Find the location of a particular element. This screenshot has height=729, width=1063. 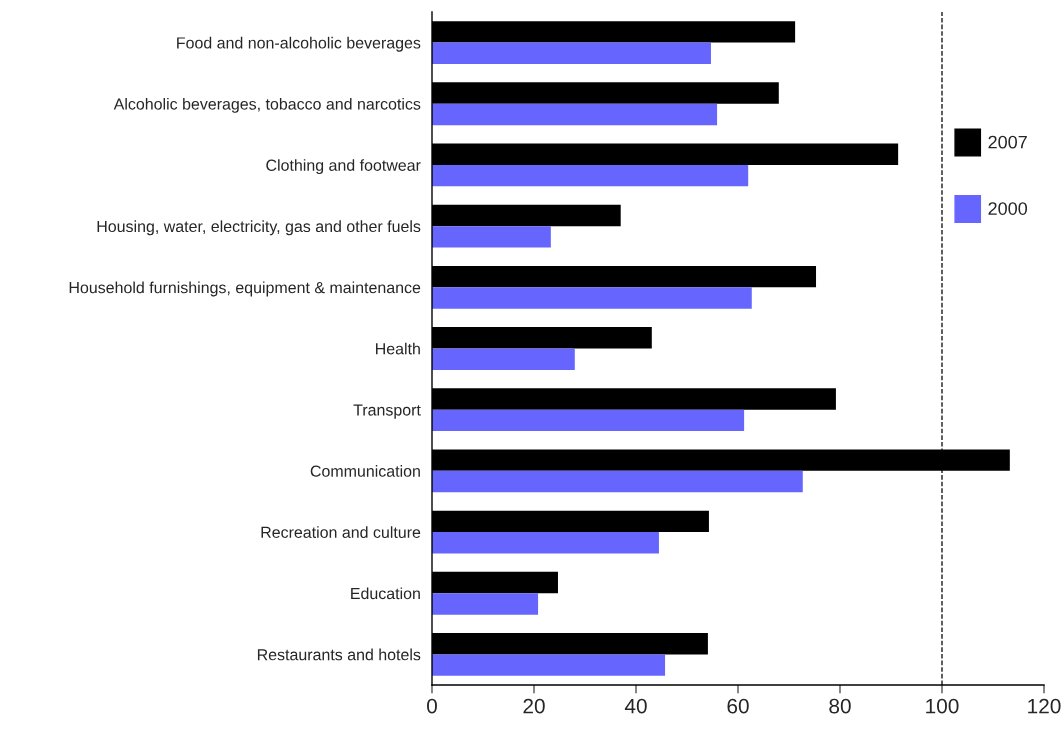

x-tick-label: 20 is located at coordinates (534, 706).